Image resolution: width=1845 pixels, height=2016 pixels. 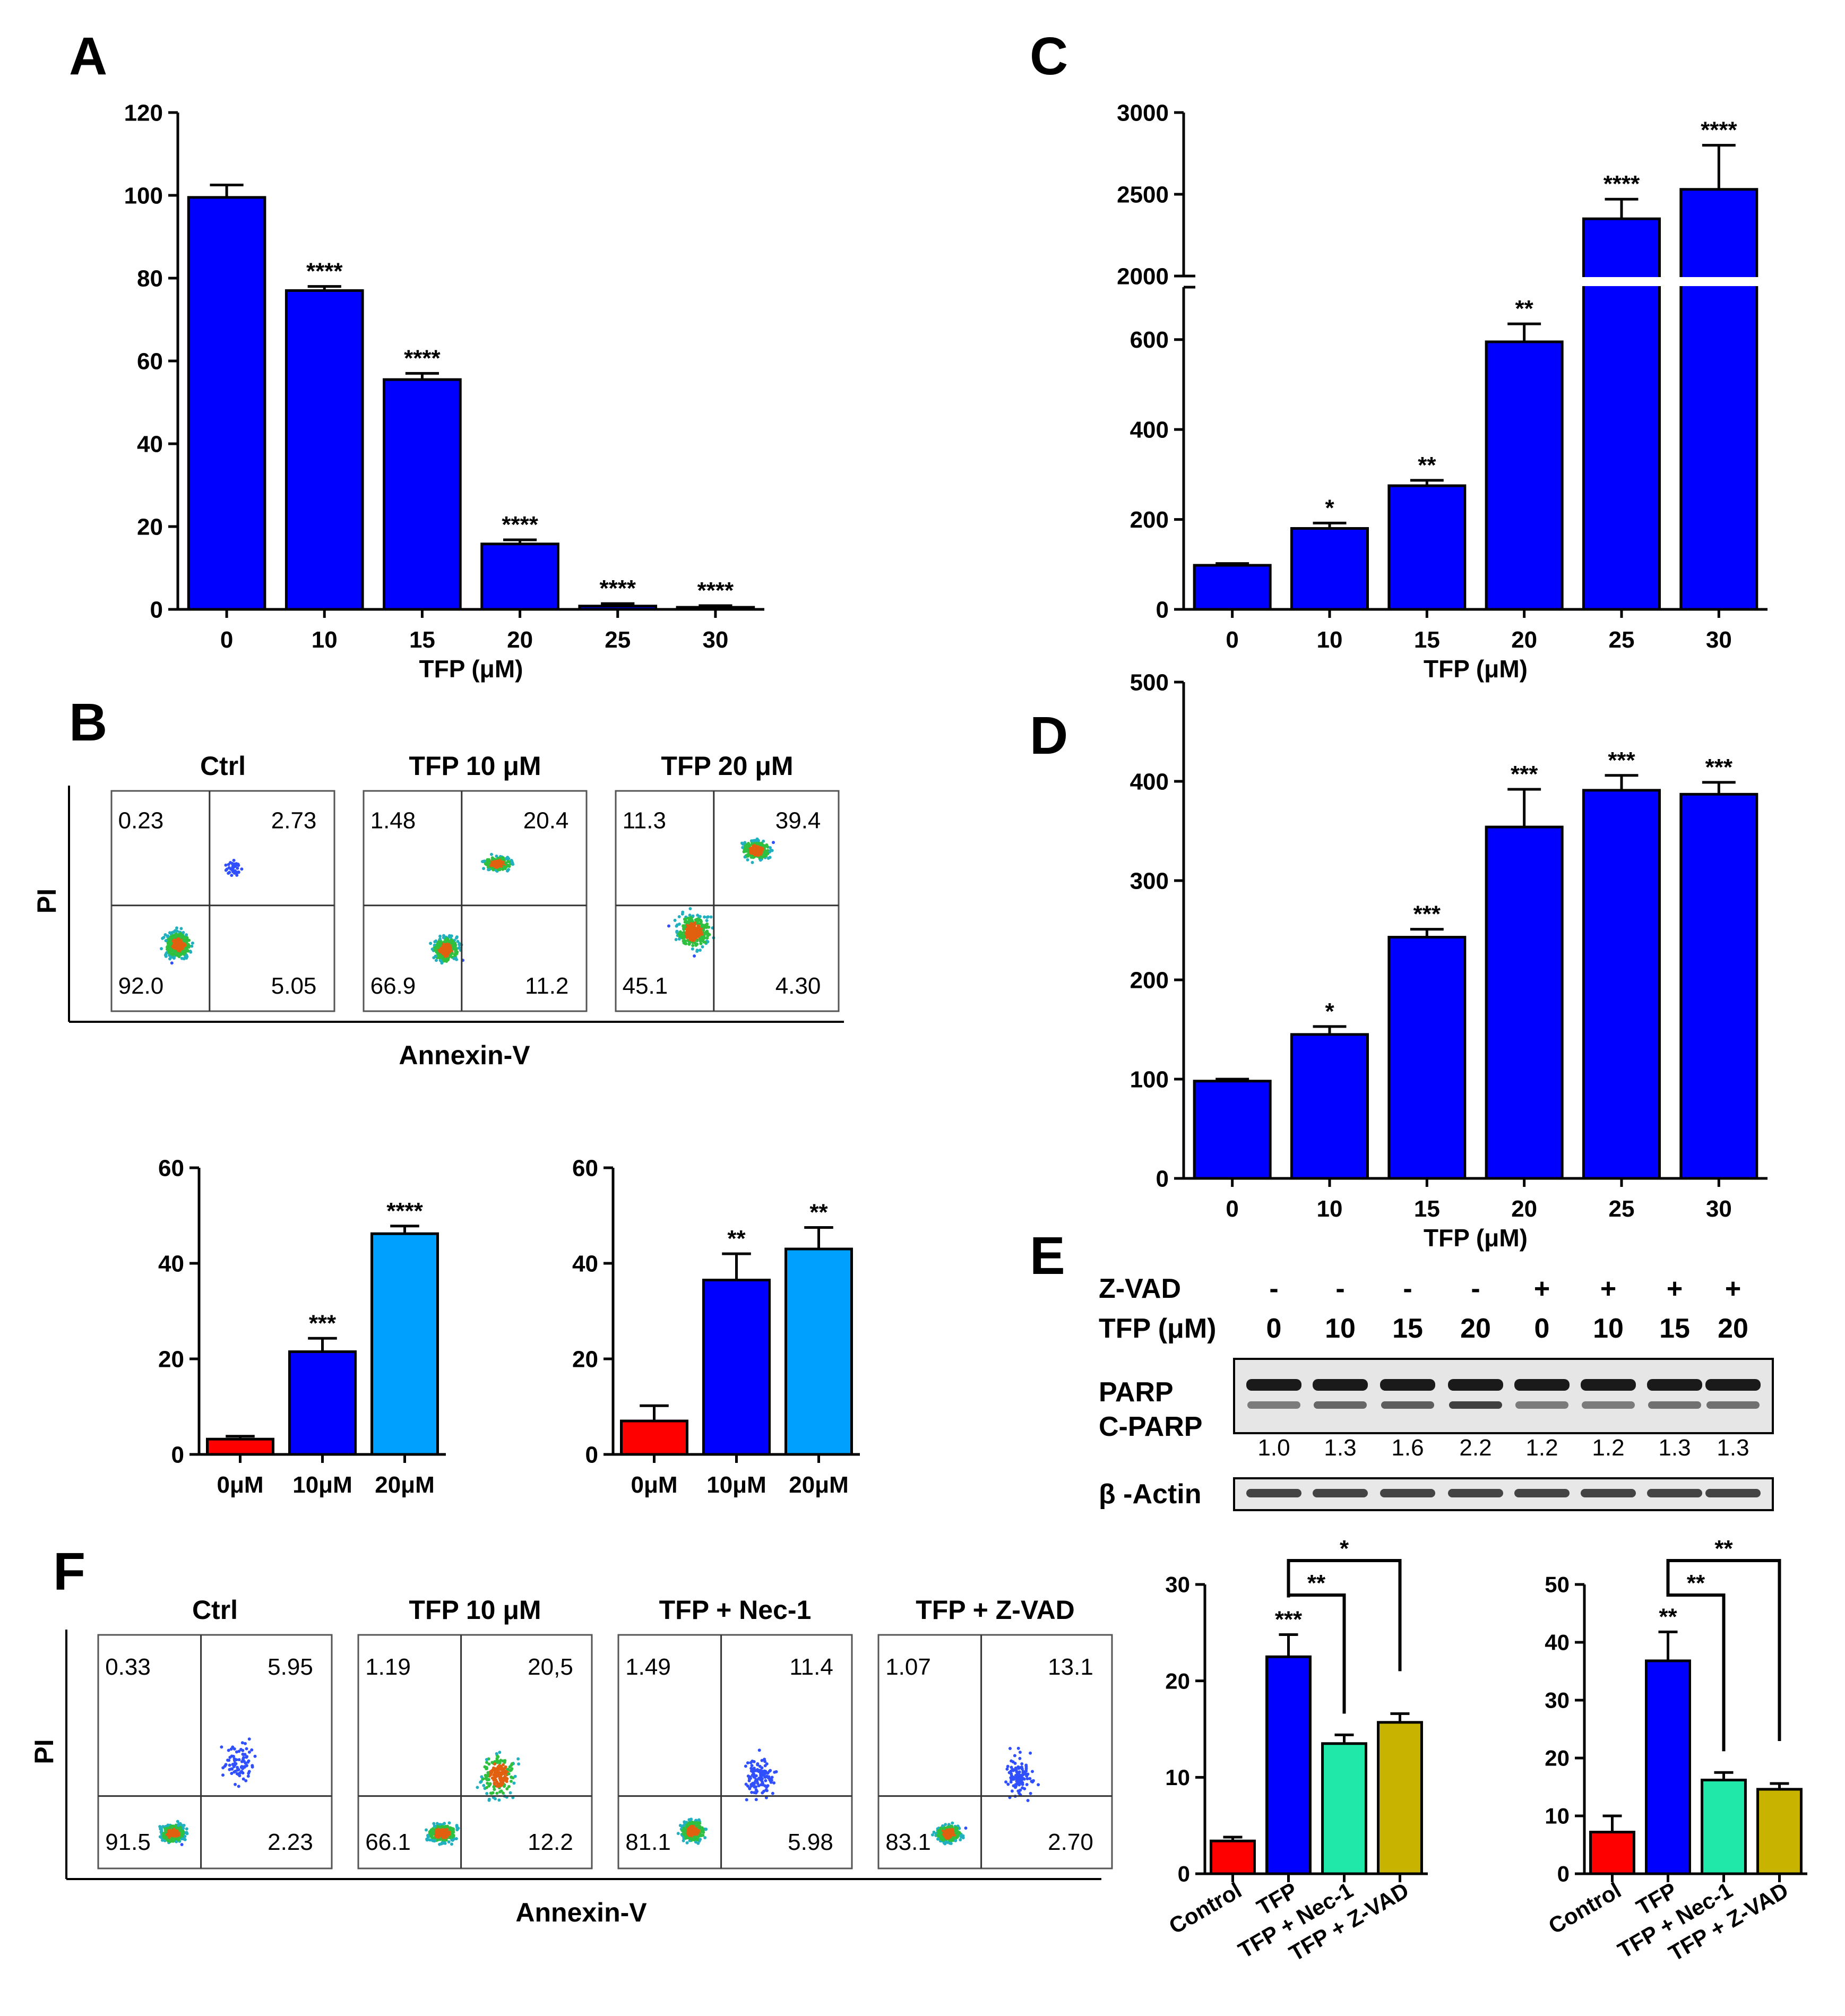 What do you see at coordinates (476, 882) in the screenshot?
I see `flow-plot: TFP 10 μM 1.48 20.4 66.9 11.2` at bounding box center [476, 882].